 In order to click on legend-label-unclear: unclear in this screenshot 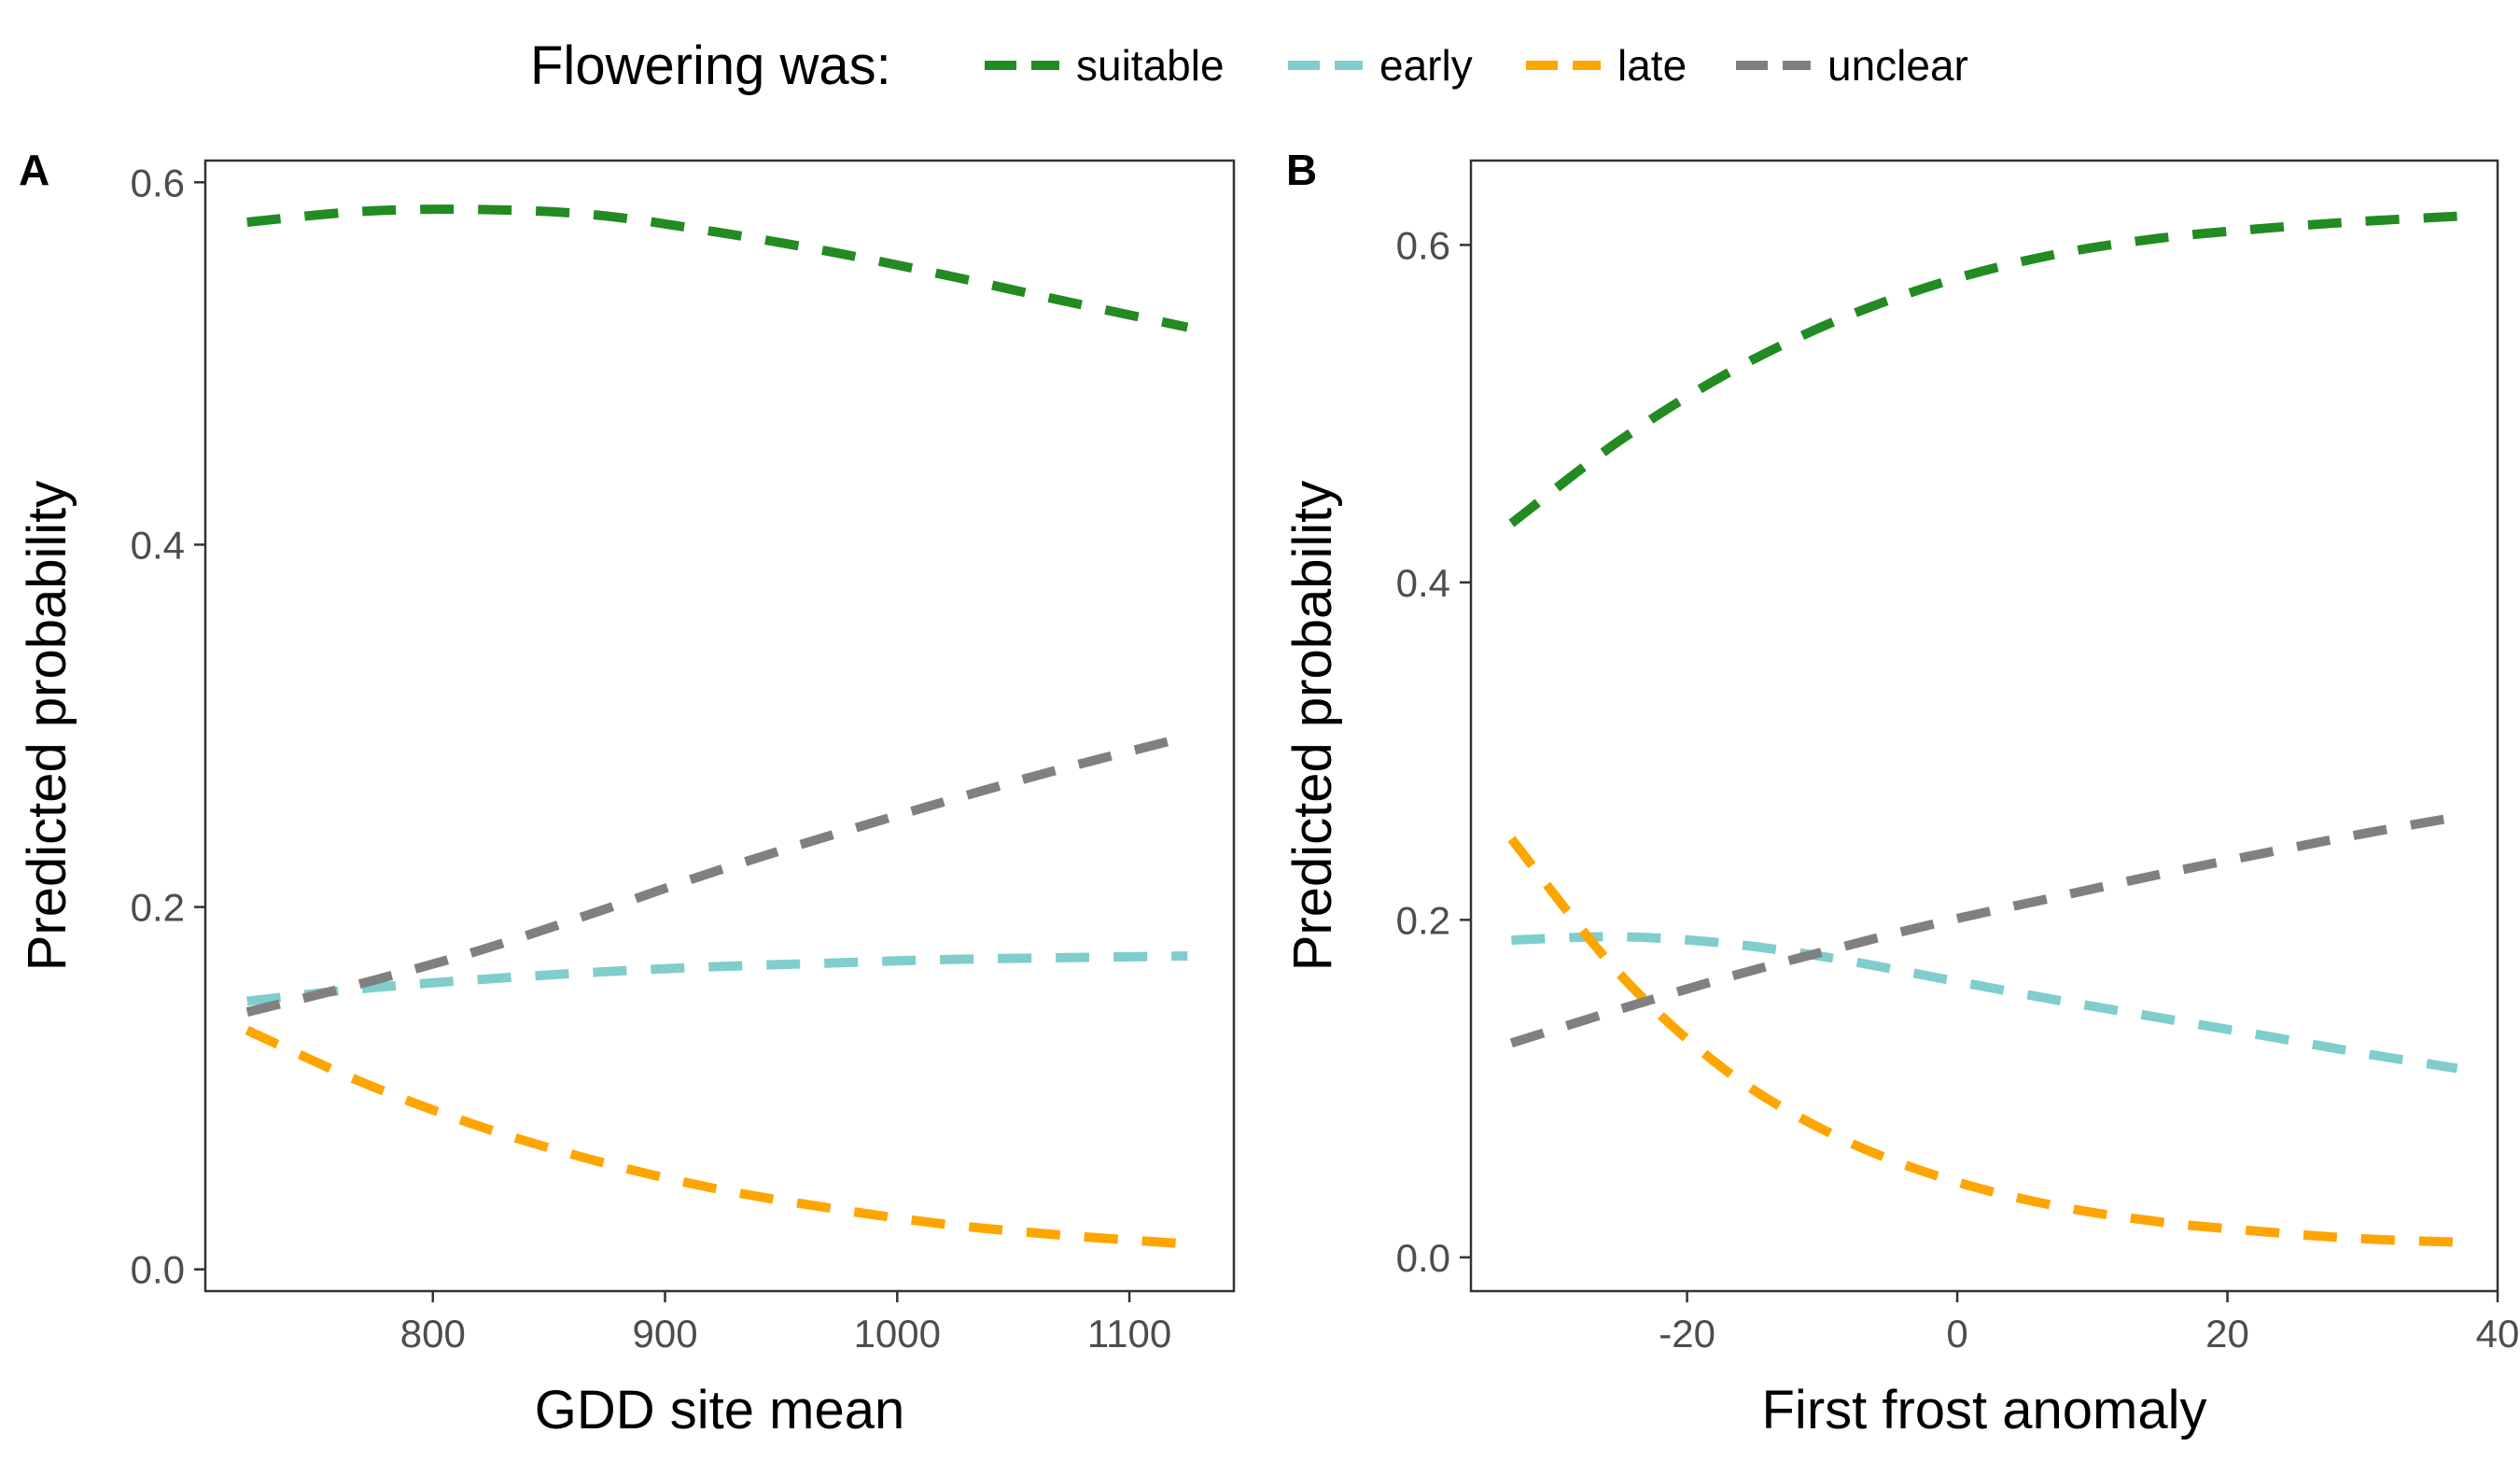, I will do `click(1897, 65)`.